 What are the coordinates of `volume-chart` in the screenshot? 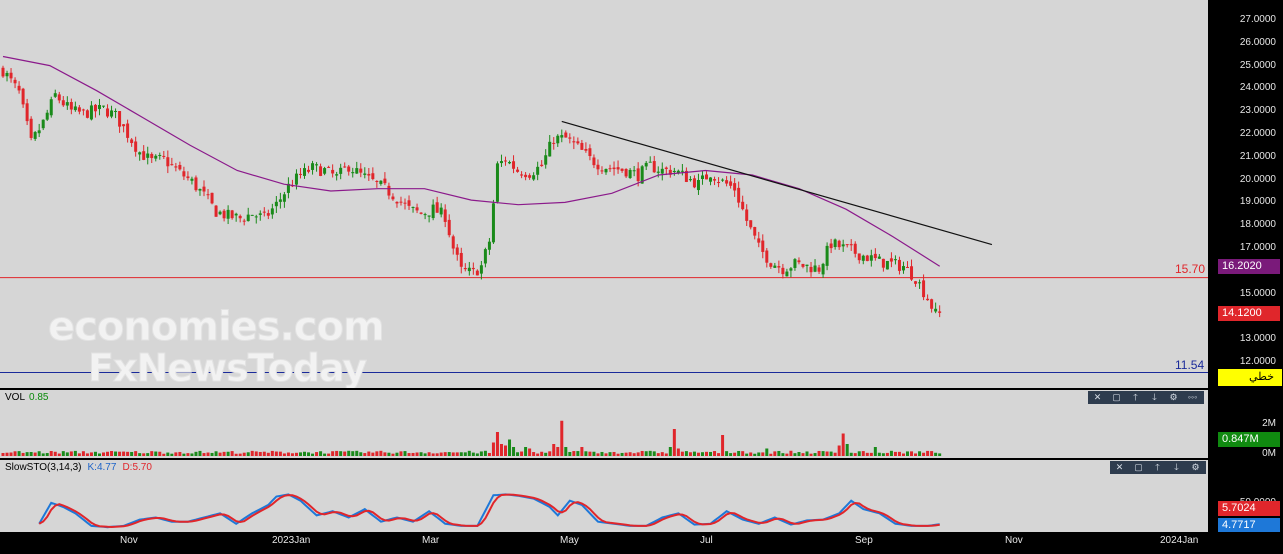 It's located at (604, 424).